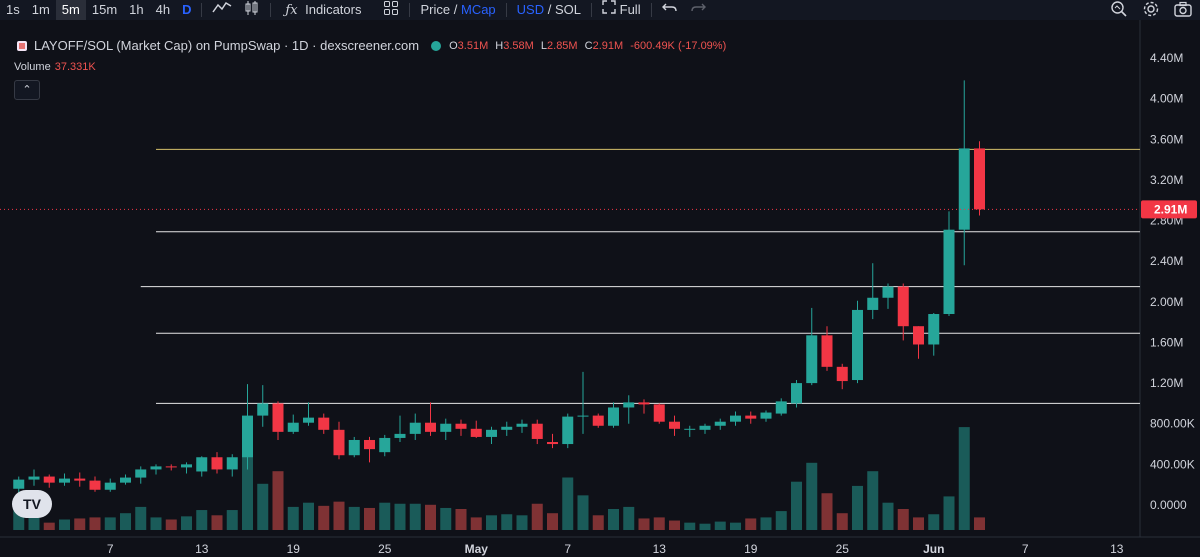  Describe the element at coordinates (1172, 424) in the screenshot. I see `price-axis-label: 800.00K` at that location.